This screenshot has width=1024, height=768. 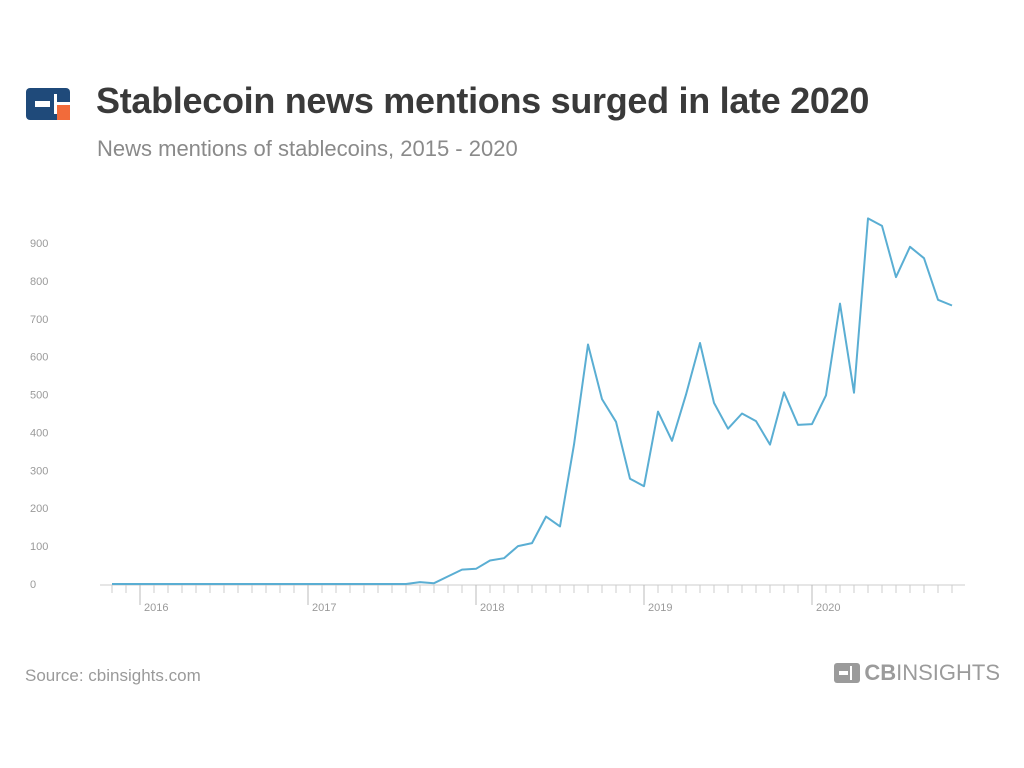 What do you see at coordinates (948, 672) in the screenshot?
I see `brand-insights-text: INSIGHTS` at bounding box center [948, 672].